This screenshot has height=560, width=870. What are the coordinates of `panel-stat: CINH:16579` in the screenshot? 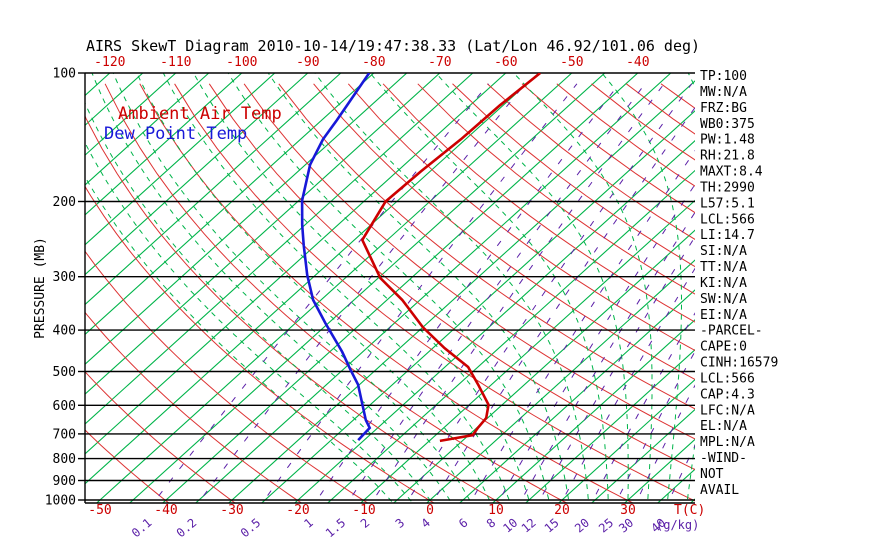 It's located at (739, 363).